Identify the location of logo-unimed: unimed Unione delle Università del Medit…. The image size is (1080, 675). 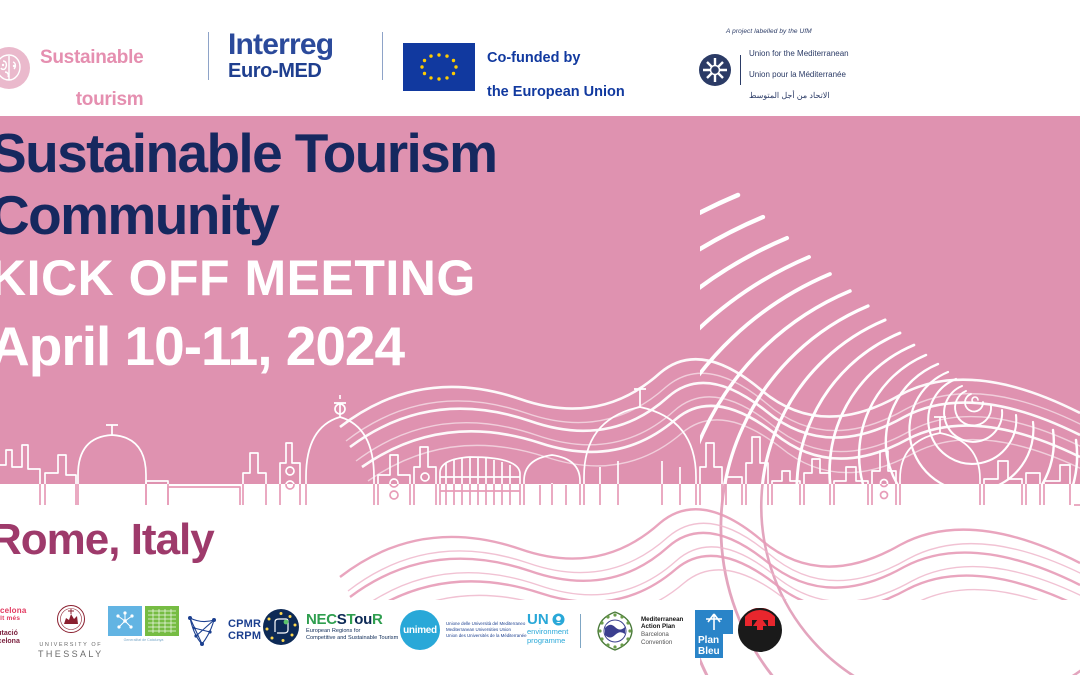
(463, 630).